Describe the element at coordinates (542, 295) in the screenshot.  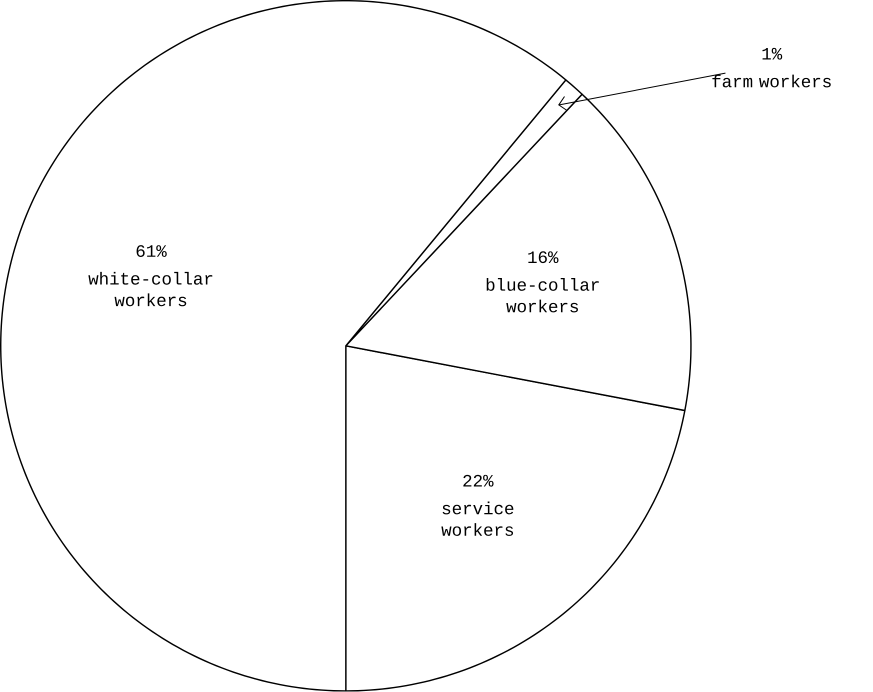
I see `slice-label: blue-collar workers` at that location.